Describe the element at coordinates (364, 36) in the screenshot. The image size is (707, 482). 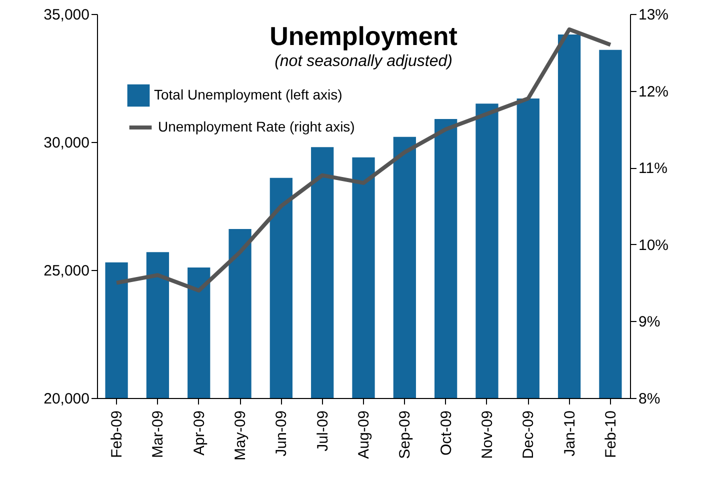
I see `chart-title: Unemployment` at that location.